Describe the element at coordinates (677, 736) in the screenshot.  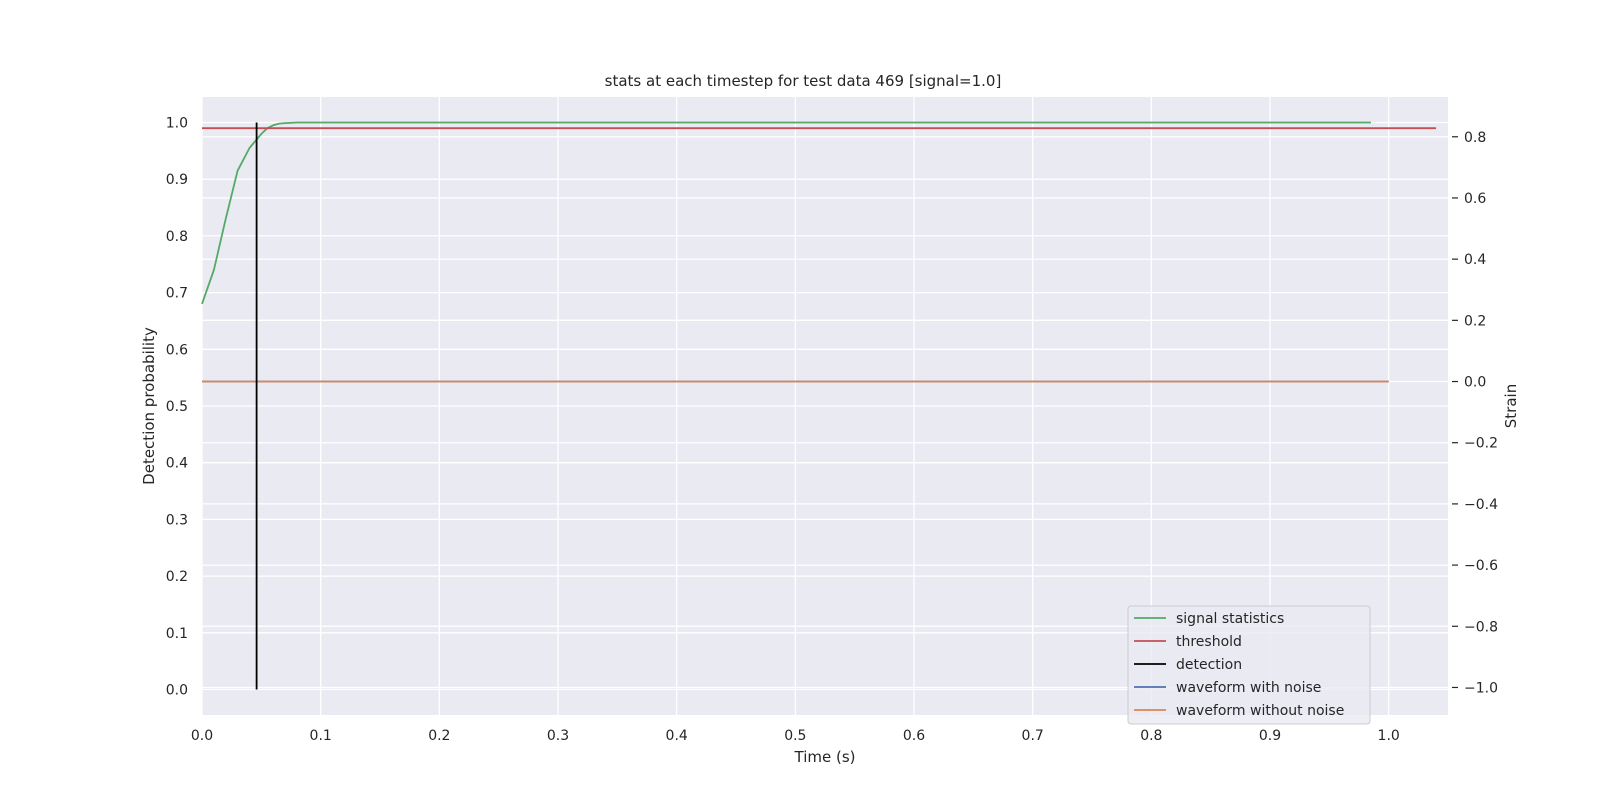
I see `x-tick-label: 0.4` at that location.